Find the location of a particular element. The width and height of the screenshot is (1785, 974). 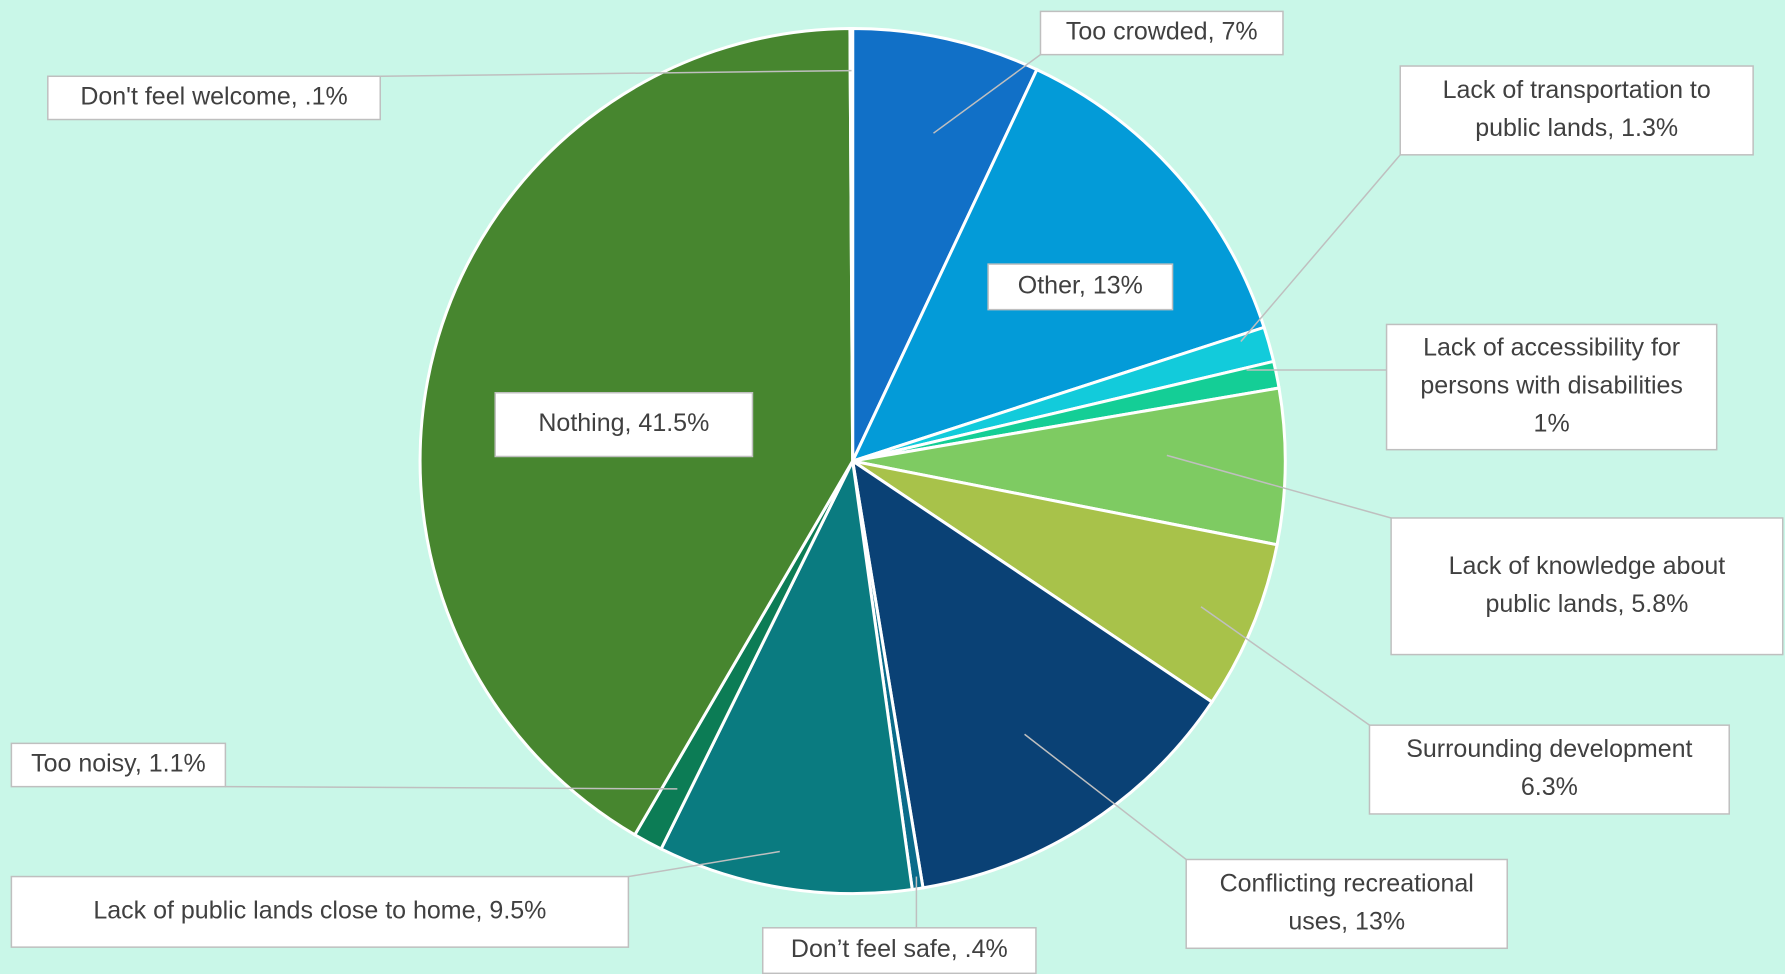

data-label: Don't feel welcome, .1% is located at coordinates (213, 97).